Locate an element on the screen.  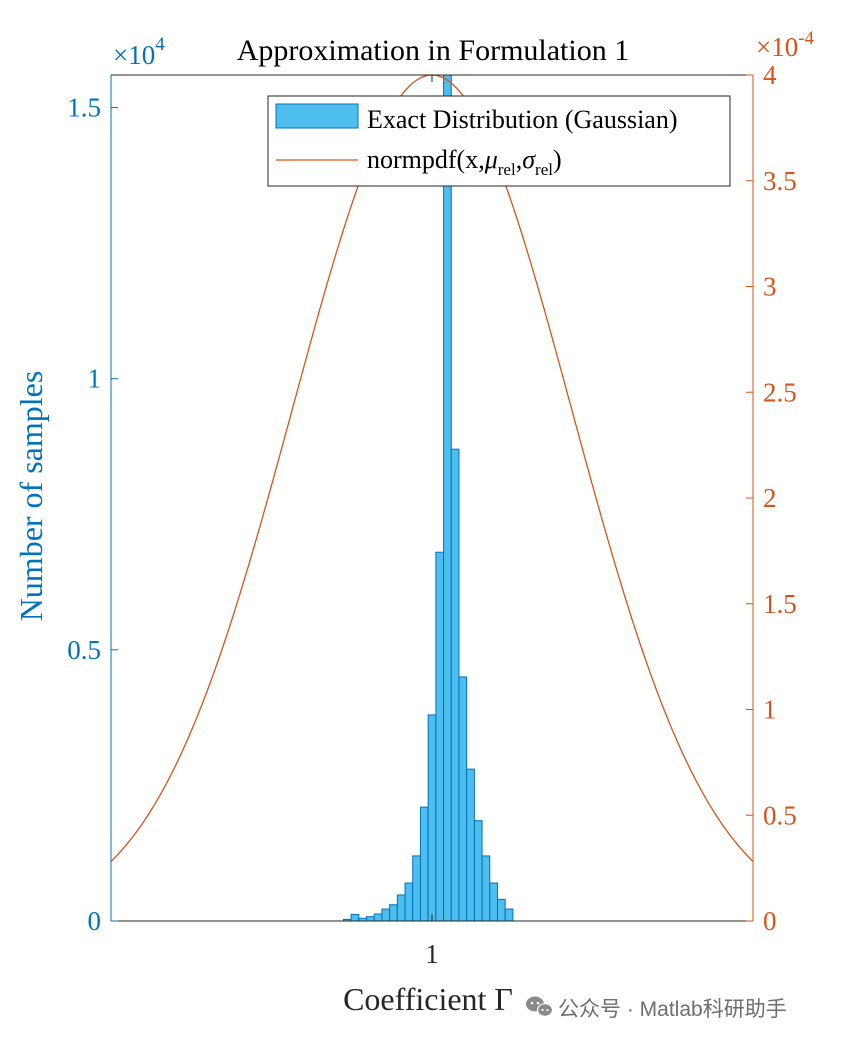
legend-histogram-label: Exact Distribution (Gaussian) is located at coordinates (522, 119).